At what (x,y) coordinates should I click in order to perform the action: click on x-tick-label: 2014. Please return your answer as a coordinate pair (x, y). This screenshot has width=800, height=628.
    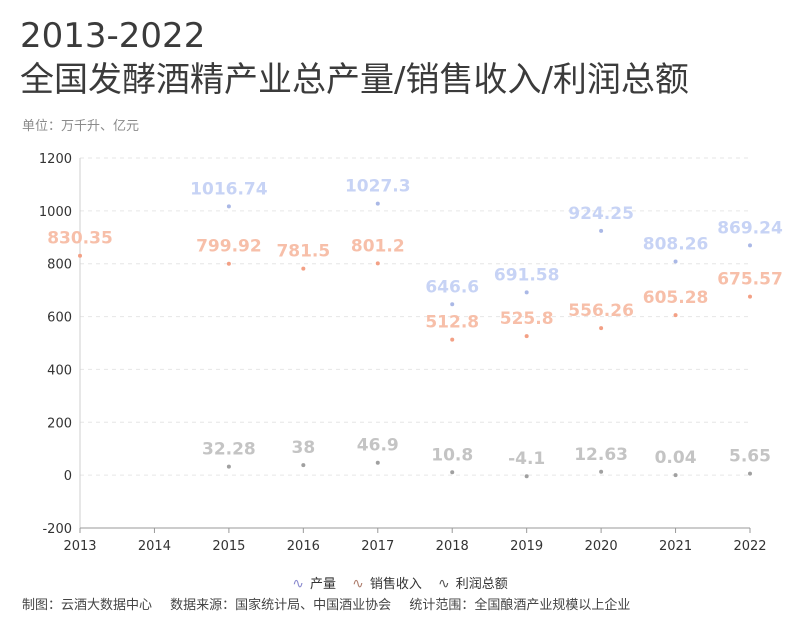
    Looking at the image, I should click on (154, 546).